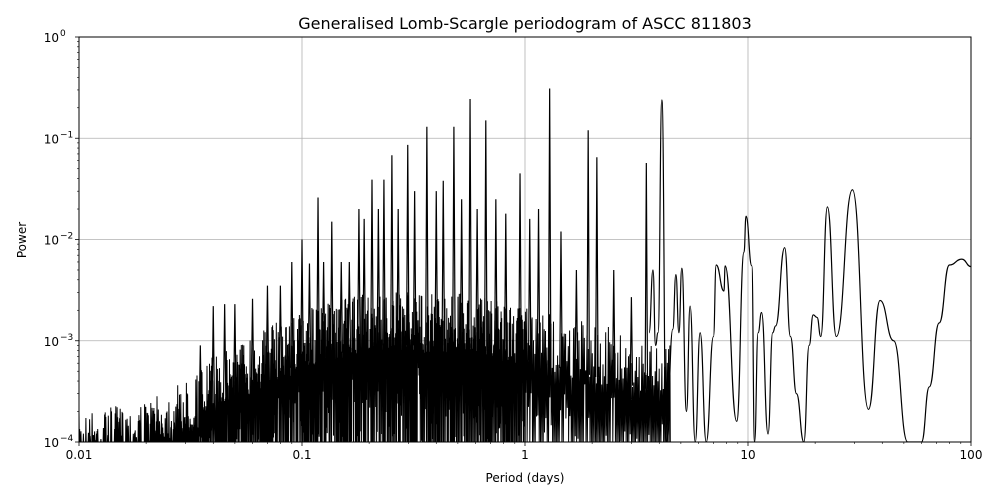 This screenshot has width=1000, height=500. Describe the element at coordinates (525, 478) in the screenshot. I see `x-axis-label: Period (days)` at that location.